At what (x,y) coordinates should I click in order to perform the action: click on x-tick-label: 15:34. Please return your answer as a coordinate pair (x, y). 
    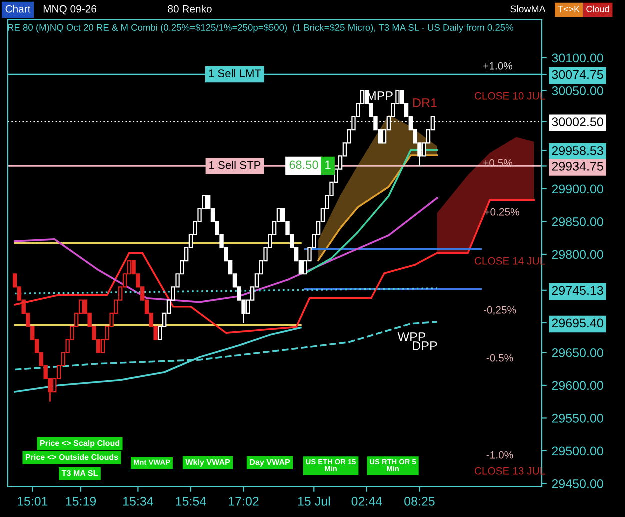
    Looking at the image, I should click on (139, 501).